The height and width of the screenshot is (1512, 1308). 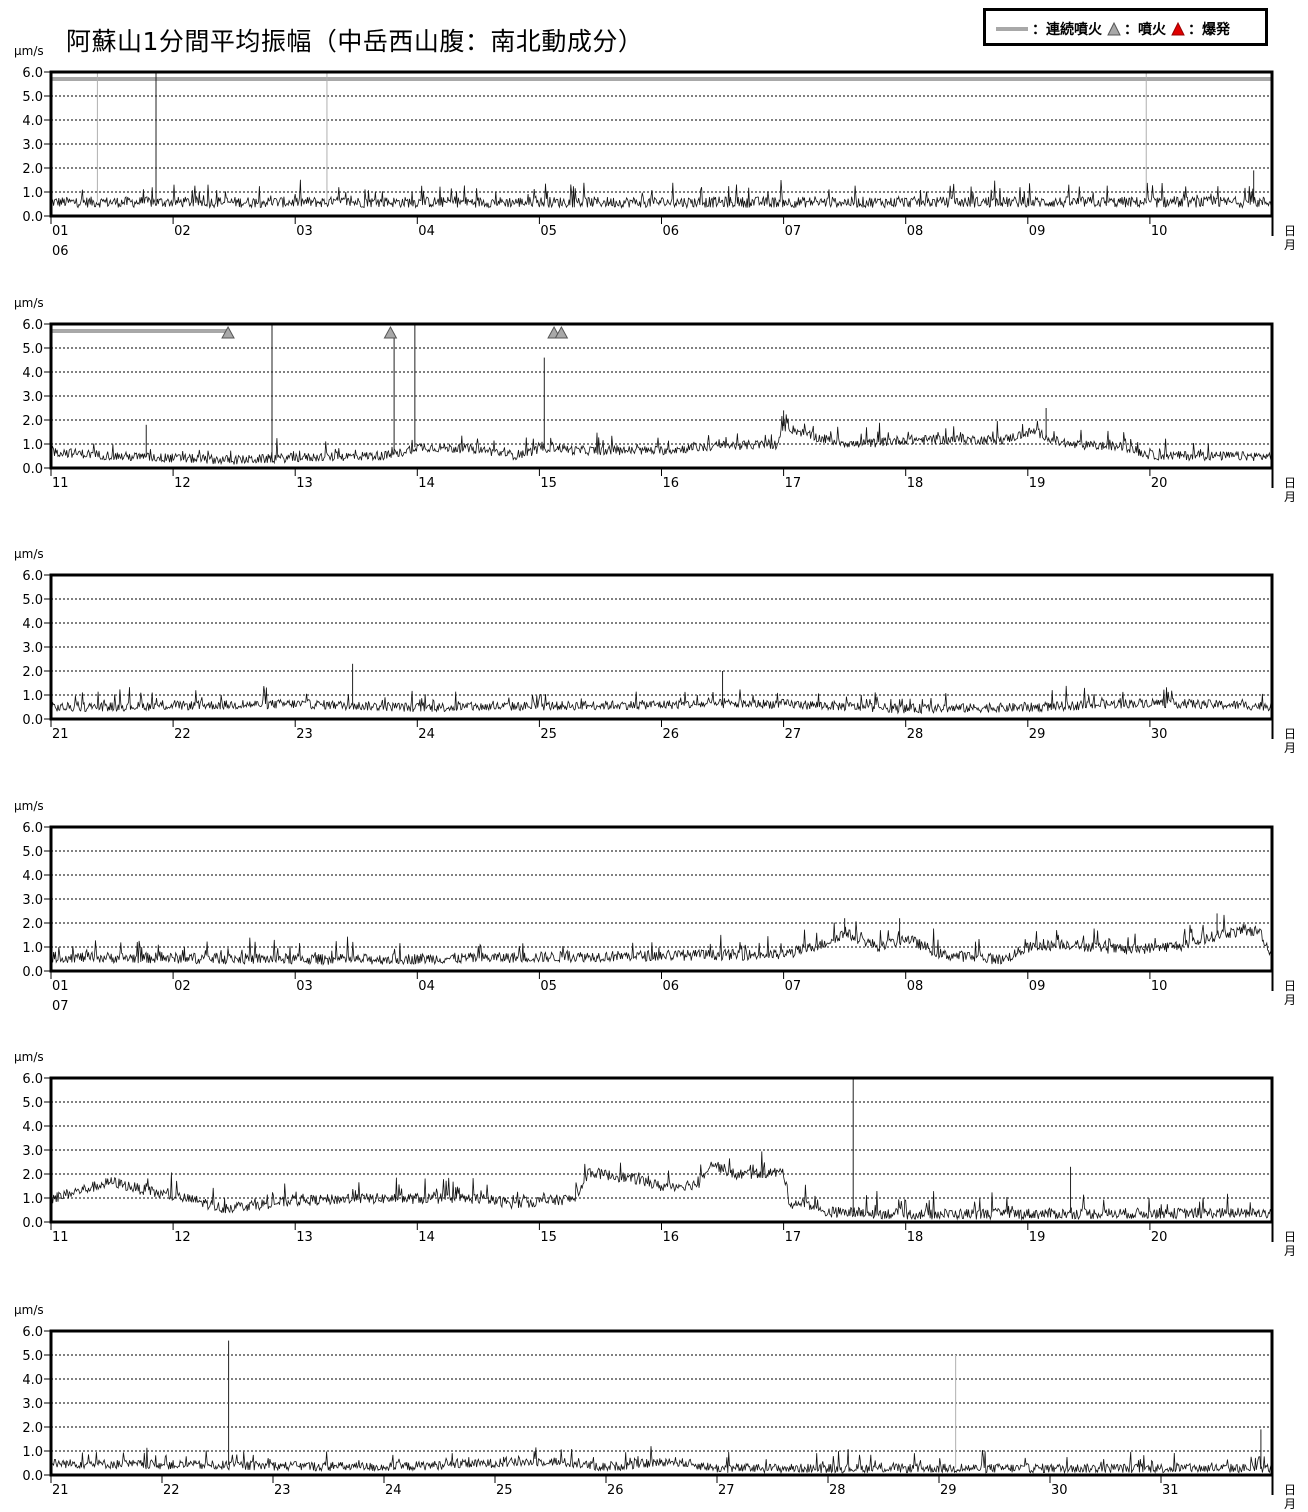 What do you see at coordinates (793, 986) in the screenshot?
I see `x-tick-label: 07` at bounding box center [793, 986].